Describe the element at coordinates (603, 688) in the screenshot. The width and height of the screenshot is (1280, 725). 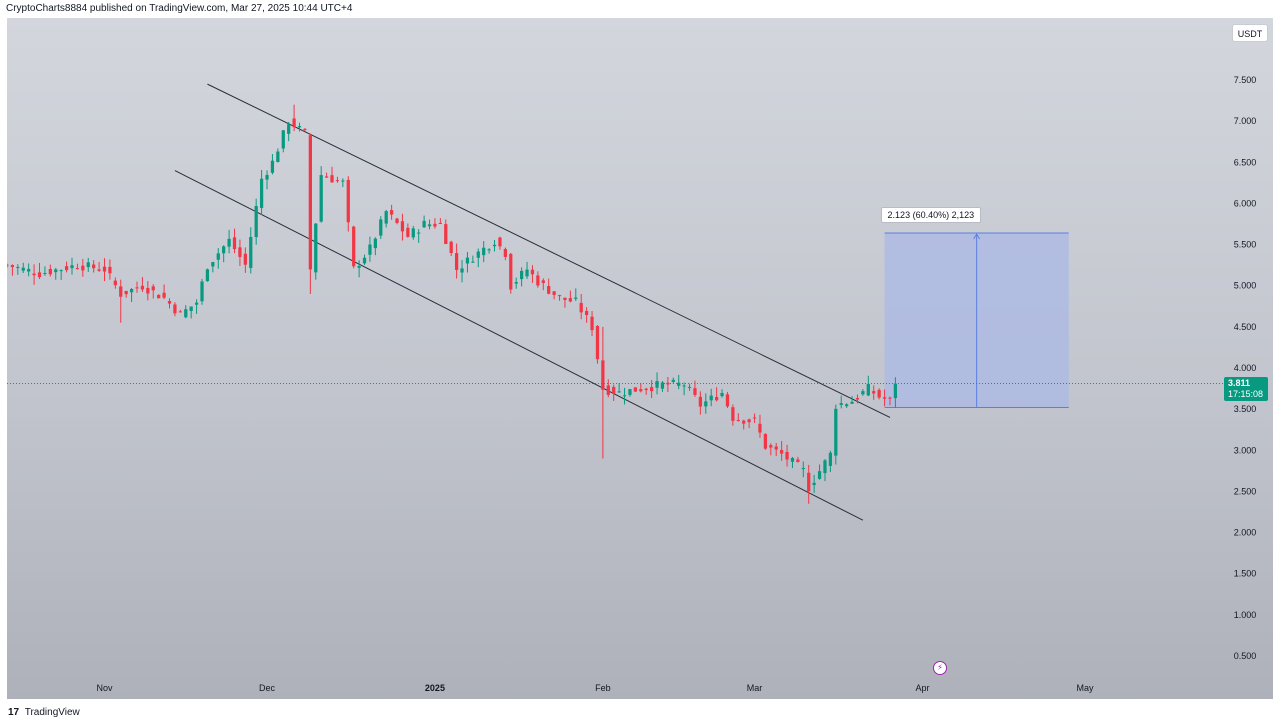
I see `x-tick-label: Feb` at that location.